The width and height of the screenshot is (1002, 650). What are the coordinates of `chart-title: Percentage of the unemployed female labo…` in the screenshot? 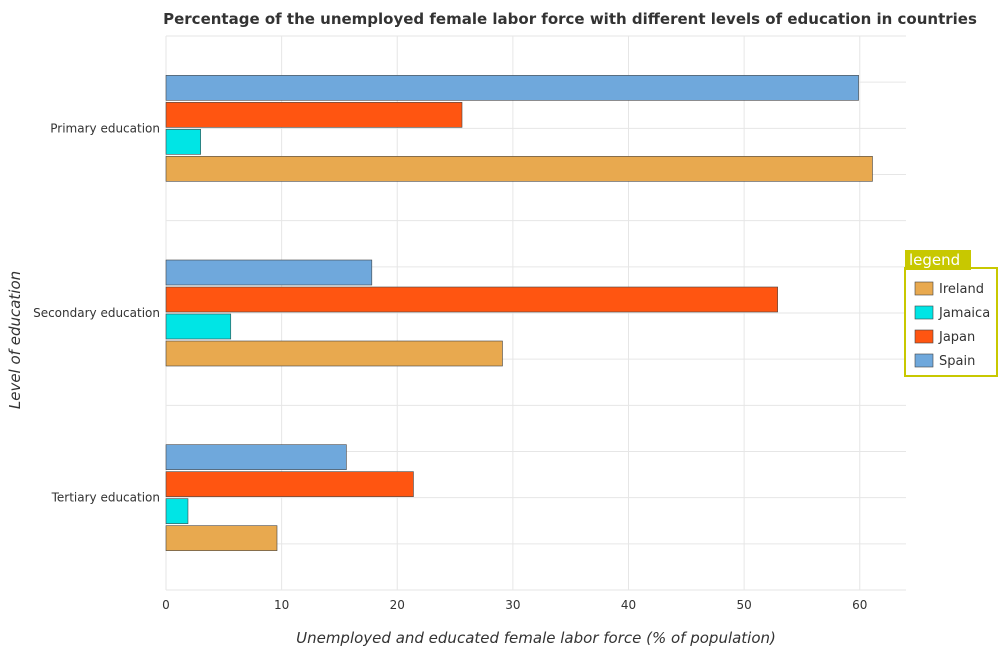 It's located at (570, 19).